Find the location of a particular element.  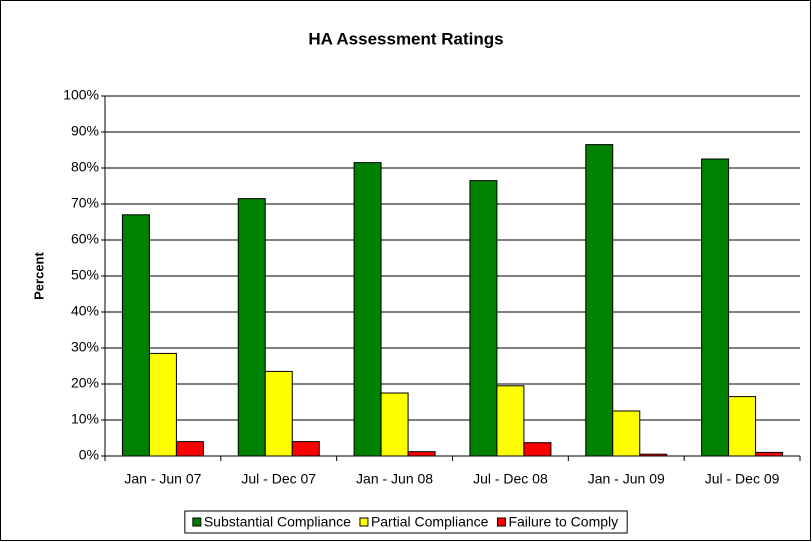

legend-label: Partial Compliance is located at coordinates (430, 522).